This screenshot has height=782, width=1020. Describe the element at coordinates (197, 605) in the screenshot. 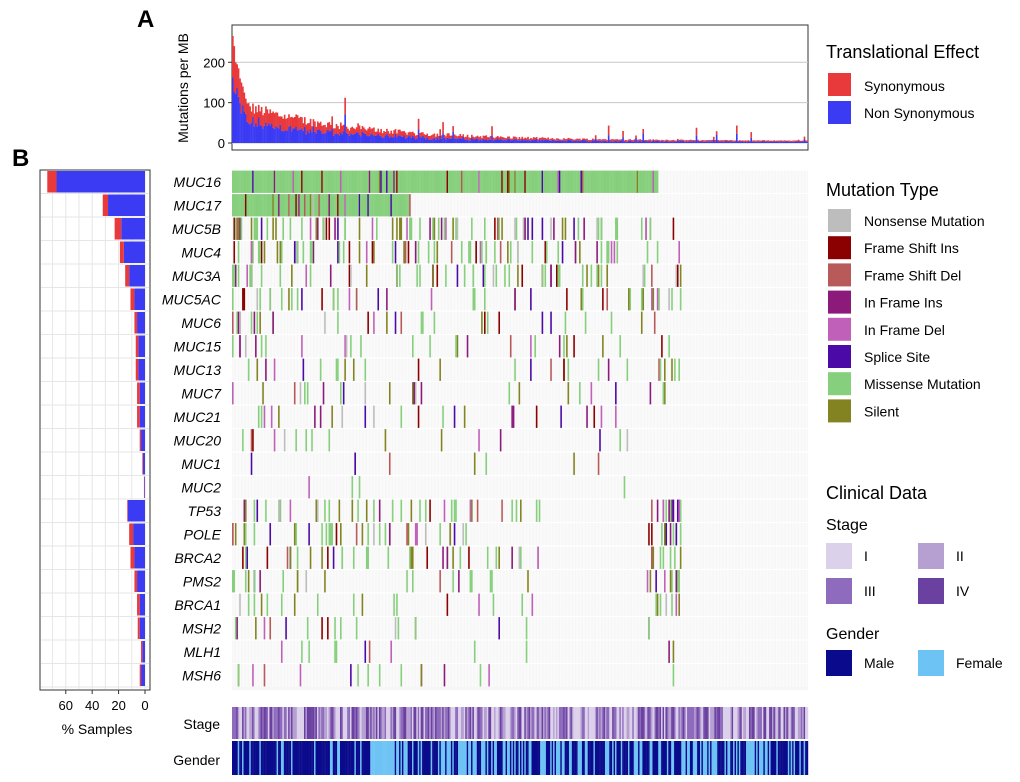

I see `gene-label: BRCA1` at that location.